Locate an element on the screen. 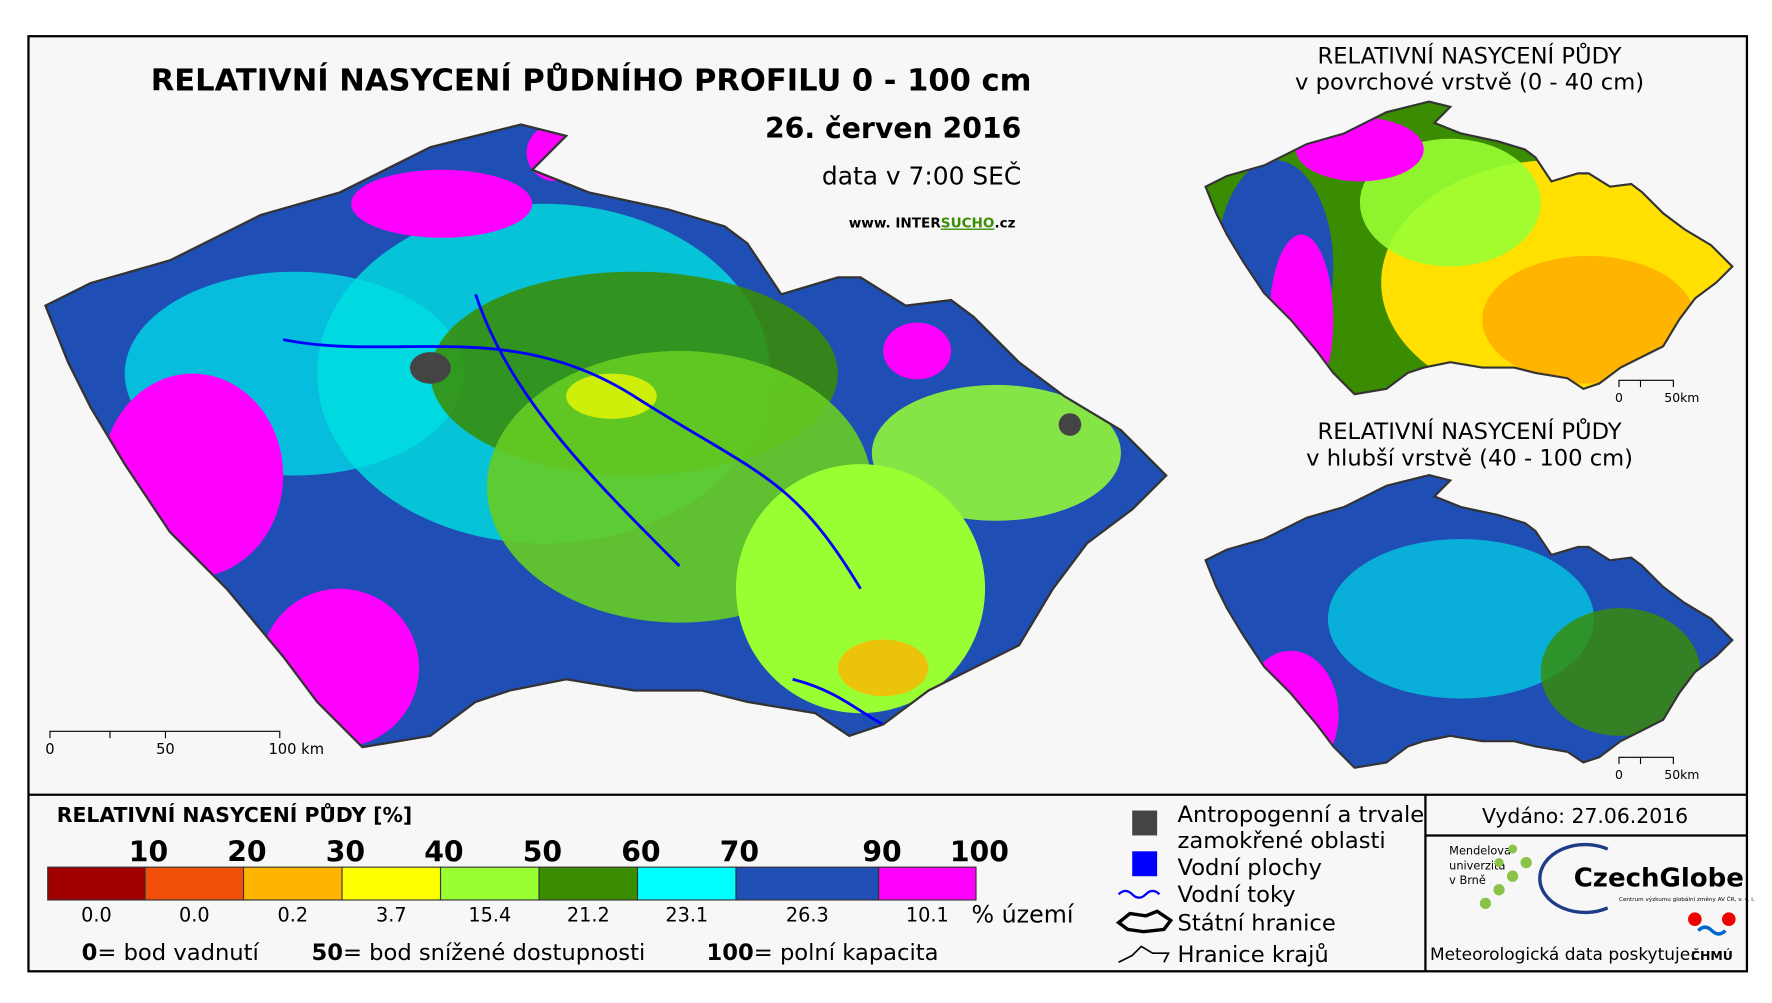 The width and height of the screenshot is (1772, 1003). symbol-region-border is located at coordinates (1144, 954).